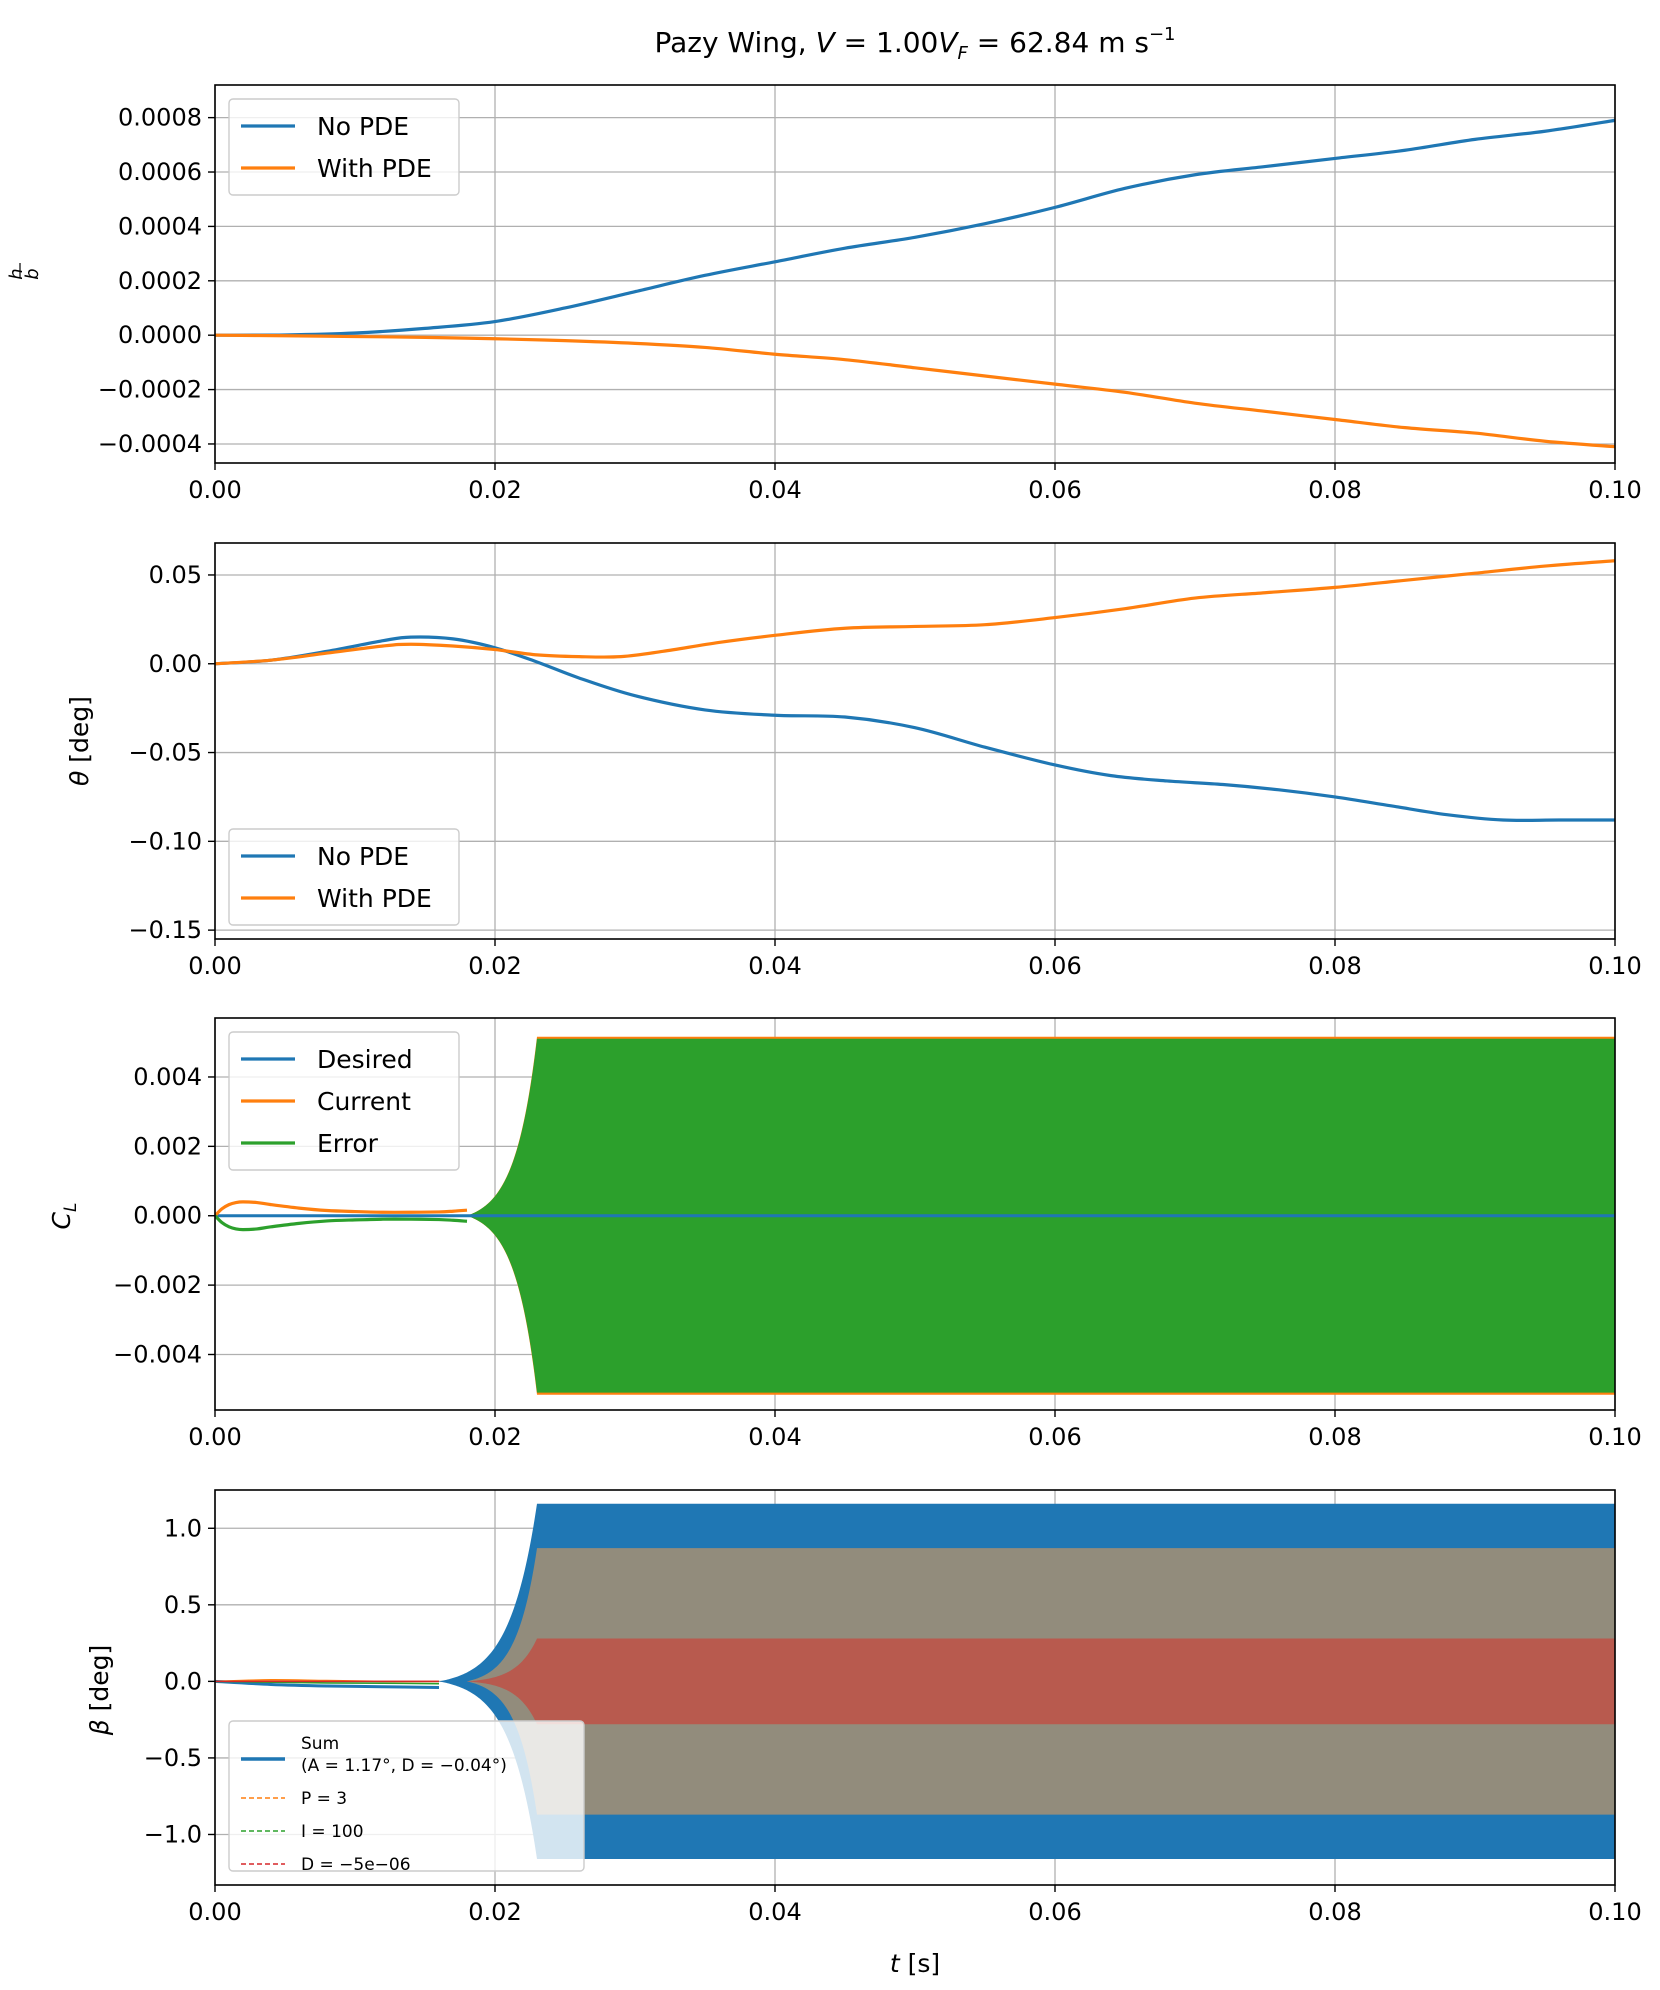  I want to click on y-tick-label: 0.0, so click(183, 1681).